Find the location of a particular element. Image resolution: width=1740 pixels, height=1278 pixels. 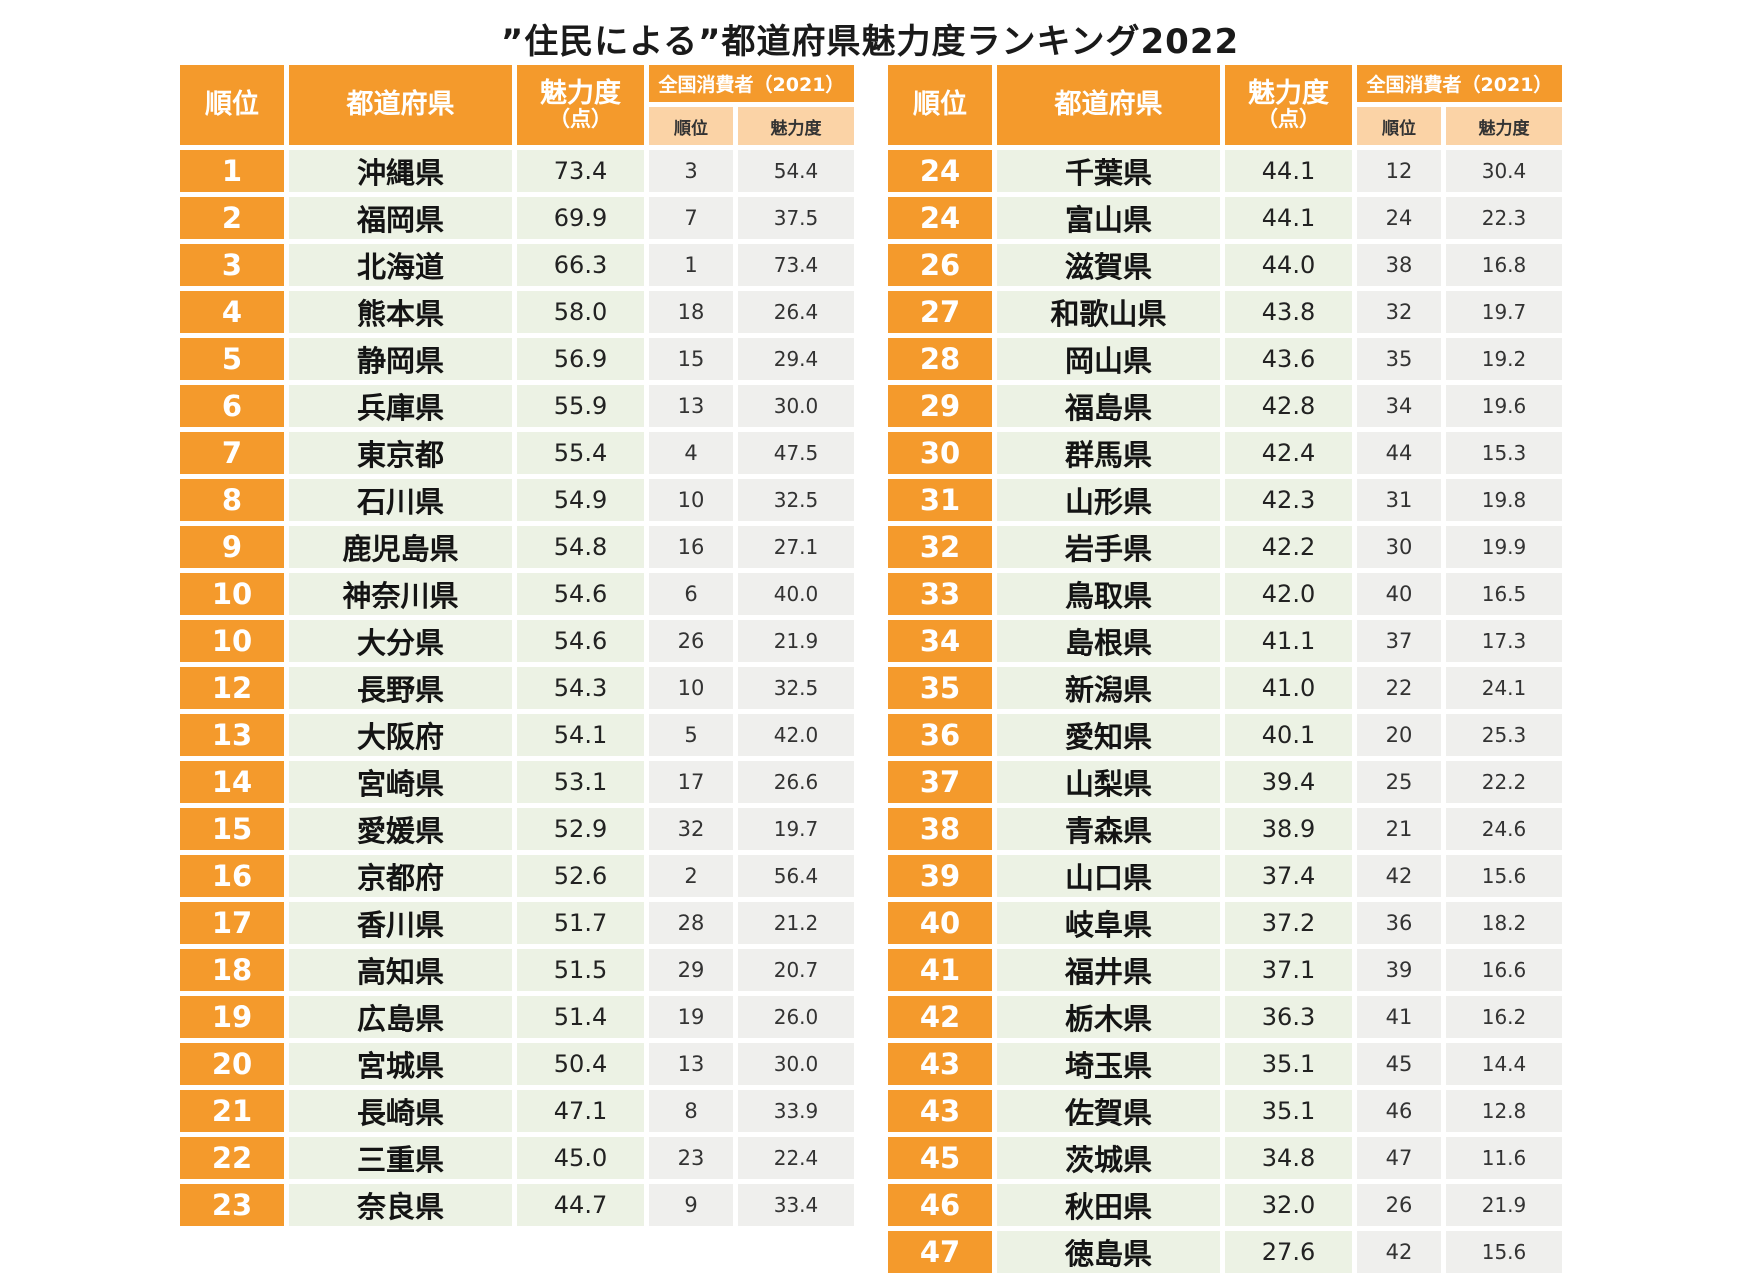

national-rank-cell: 47 is located at coordinates (1401, 1160).